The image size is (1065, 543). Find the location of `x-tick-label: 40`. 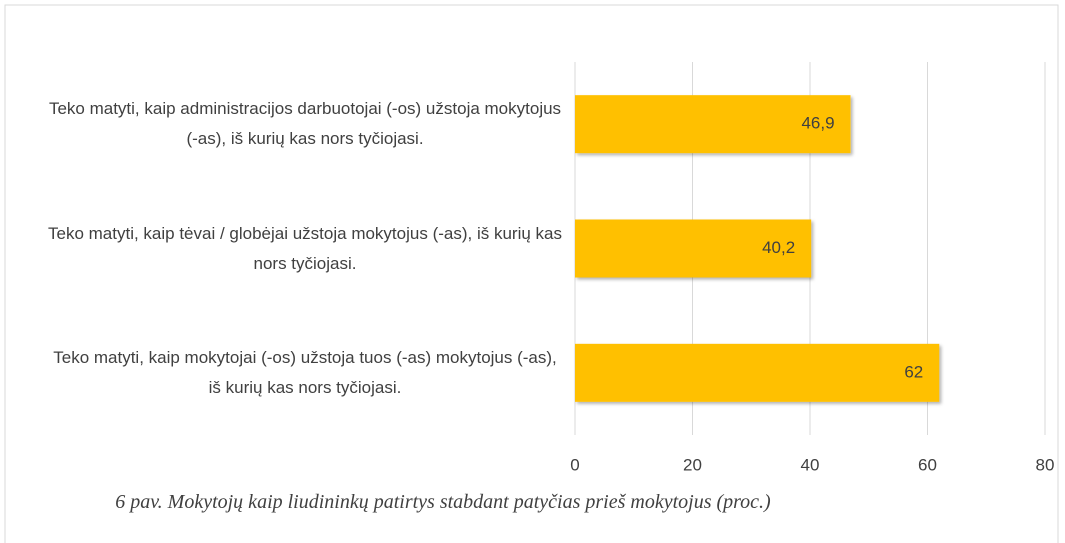

x-tick-label: 40 is located at coordinates (810, 464).